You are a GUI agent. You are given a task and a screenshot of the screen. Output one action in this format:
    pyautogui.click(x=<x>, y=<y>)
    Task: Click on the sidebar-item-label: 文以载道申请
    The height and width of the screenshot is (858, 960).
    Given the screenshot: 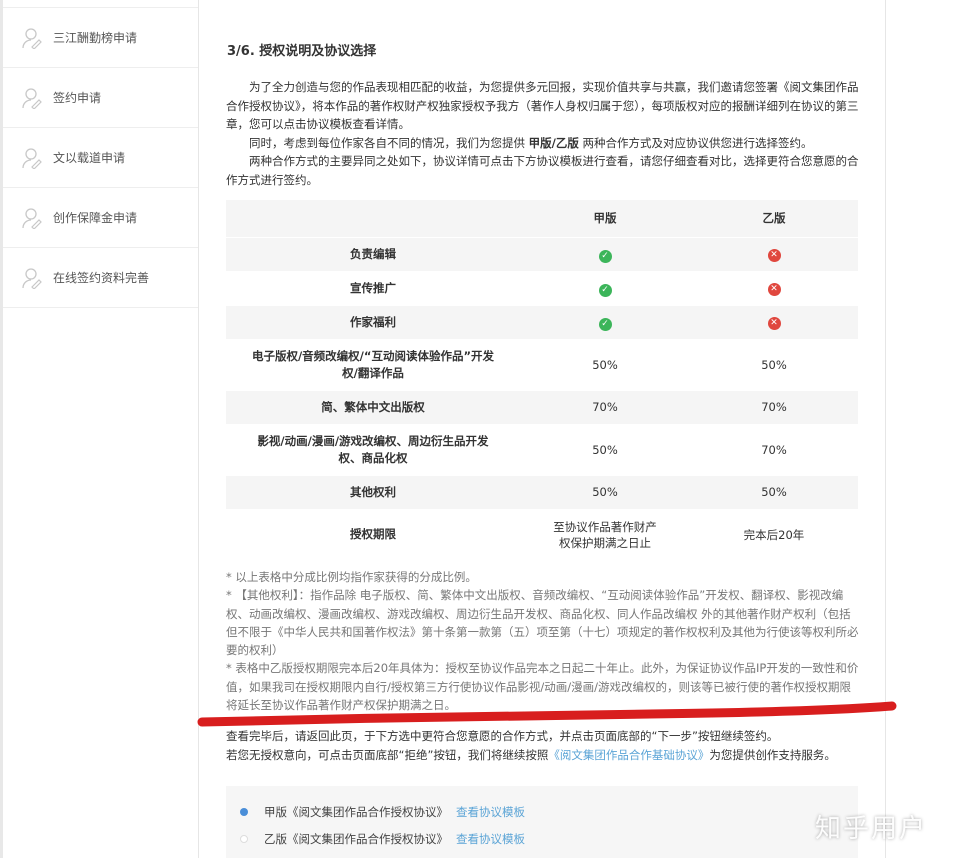 What is the action you would take?
    pyautogui.click(x=89, y=158)
    